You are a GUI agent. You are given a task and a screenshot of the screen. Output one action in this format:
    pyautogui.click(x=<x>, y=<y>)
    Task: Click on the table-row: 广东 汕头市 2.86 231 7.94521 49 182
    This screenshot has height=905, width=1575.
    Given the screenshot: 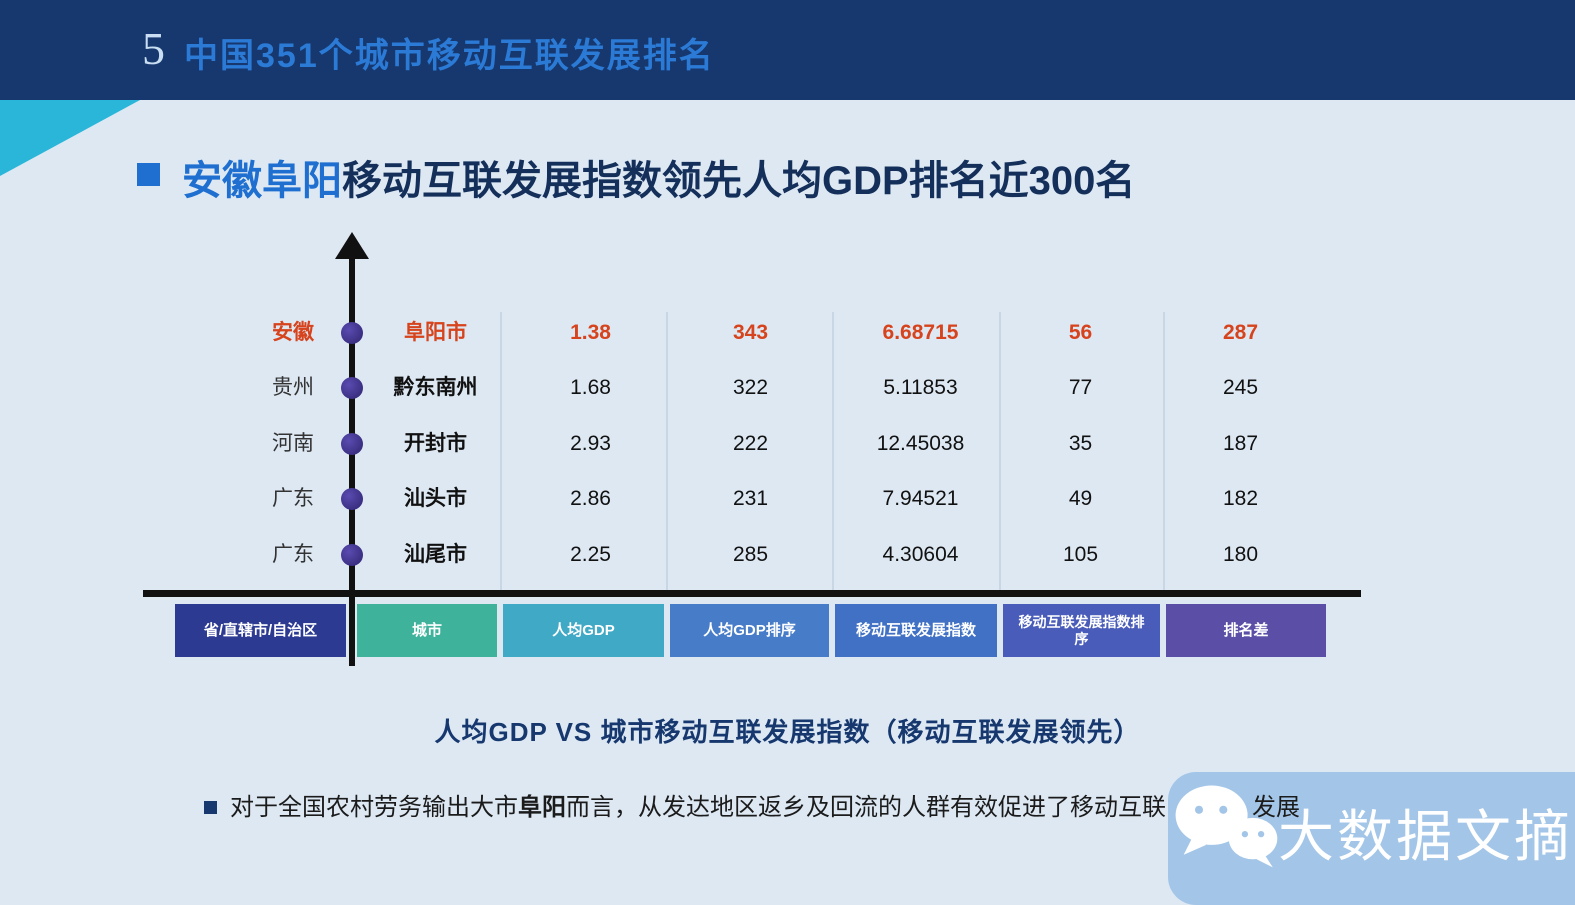 What is the action you would take?
    pyautogui.click(x=787, y=499)
    